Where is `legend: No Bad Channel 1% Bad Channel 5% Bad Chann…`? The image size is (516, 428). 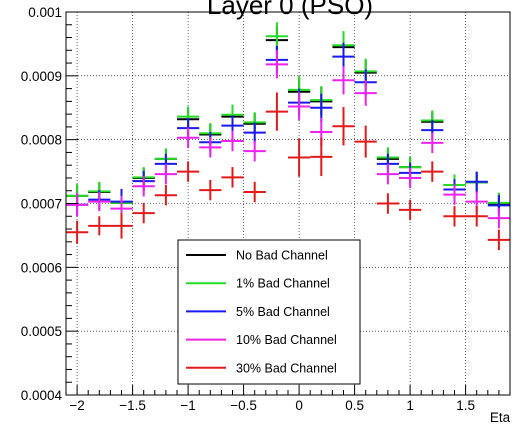
legend: No Bad Channel 1% Bad Channel 5% Bad Chann… is located at coordinates (269, 312).